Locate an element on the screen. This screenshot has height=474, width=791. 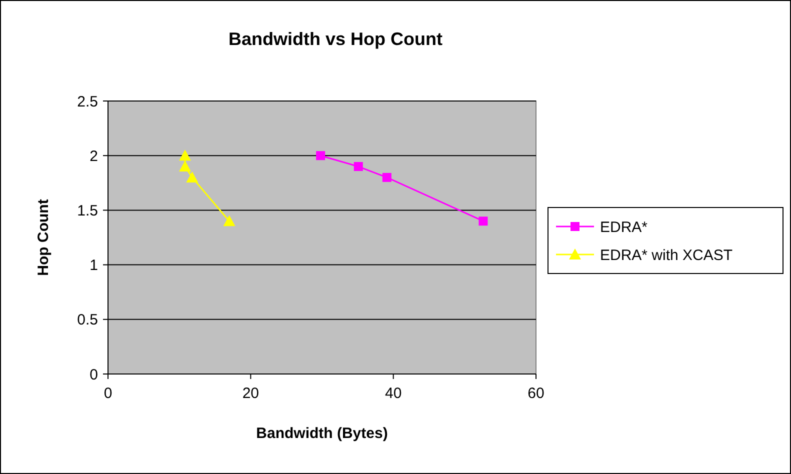
y-tick-label: 0 is located at coordinates (94, 375).